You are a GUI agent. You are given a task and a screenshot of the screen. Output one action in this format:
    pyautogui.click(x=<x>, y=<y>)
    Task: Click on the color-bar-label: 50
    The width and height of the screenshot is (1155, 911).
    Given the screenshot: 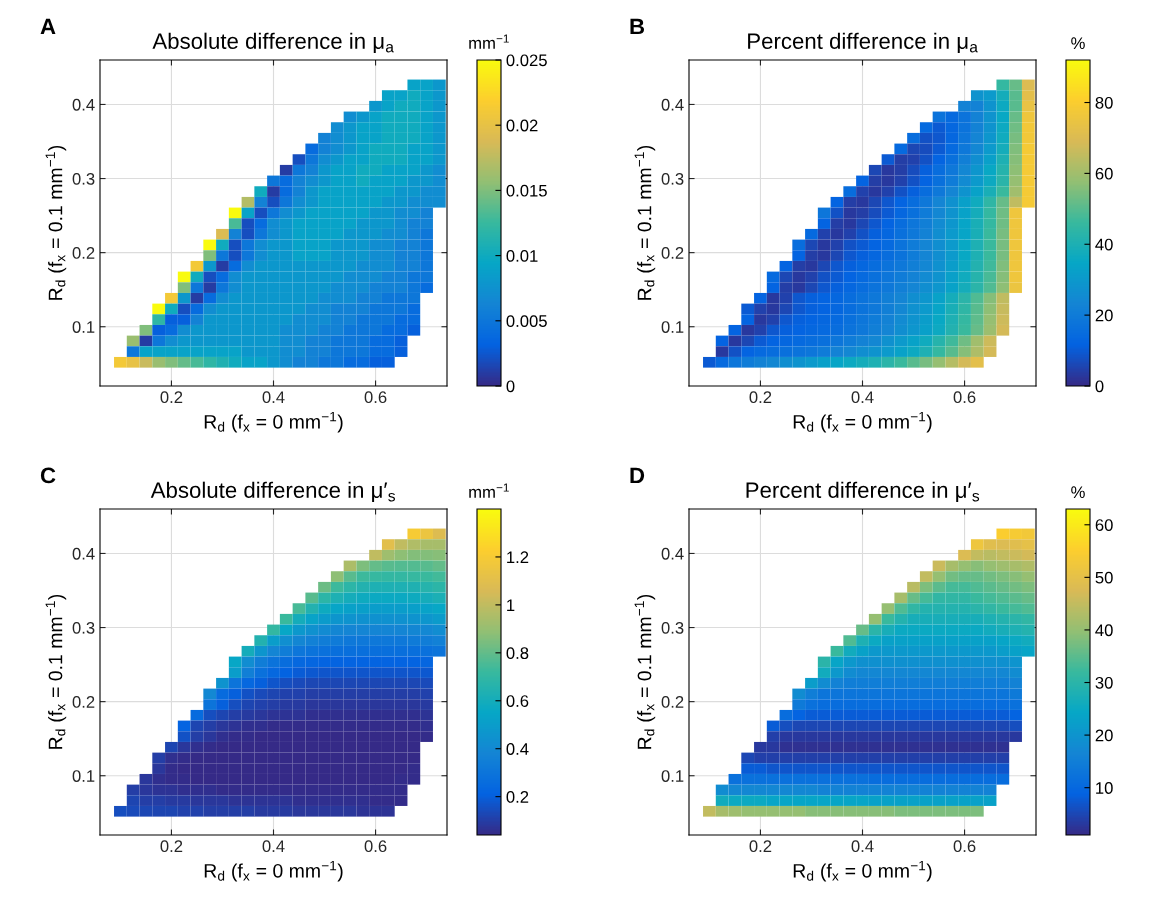 What is the action you would take?
    pyautogui.click(x=1104, y=577)
    